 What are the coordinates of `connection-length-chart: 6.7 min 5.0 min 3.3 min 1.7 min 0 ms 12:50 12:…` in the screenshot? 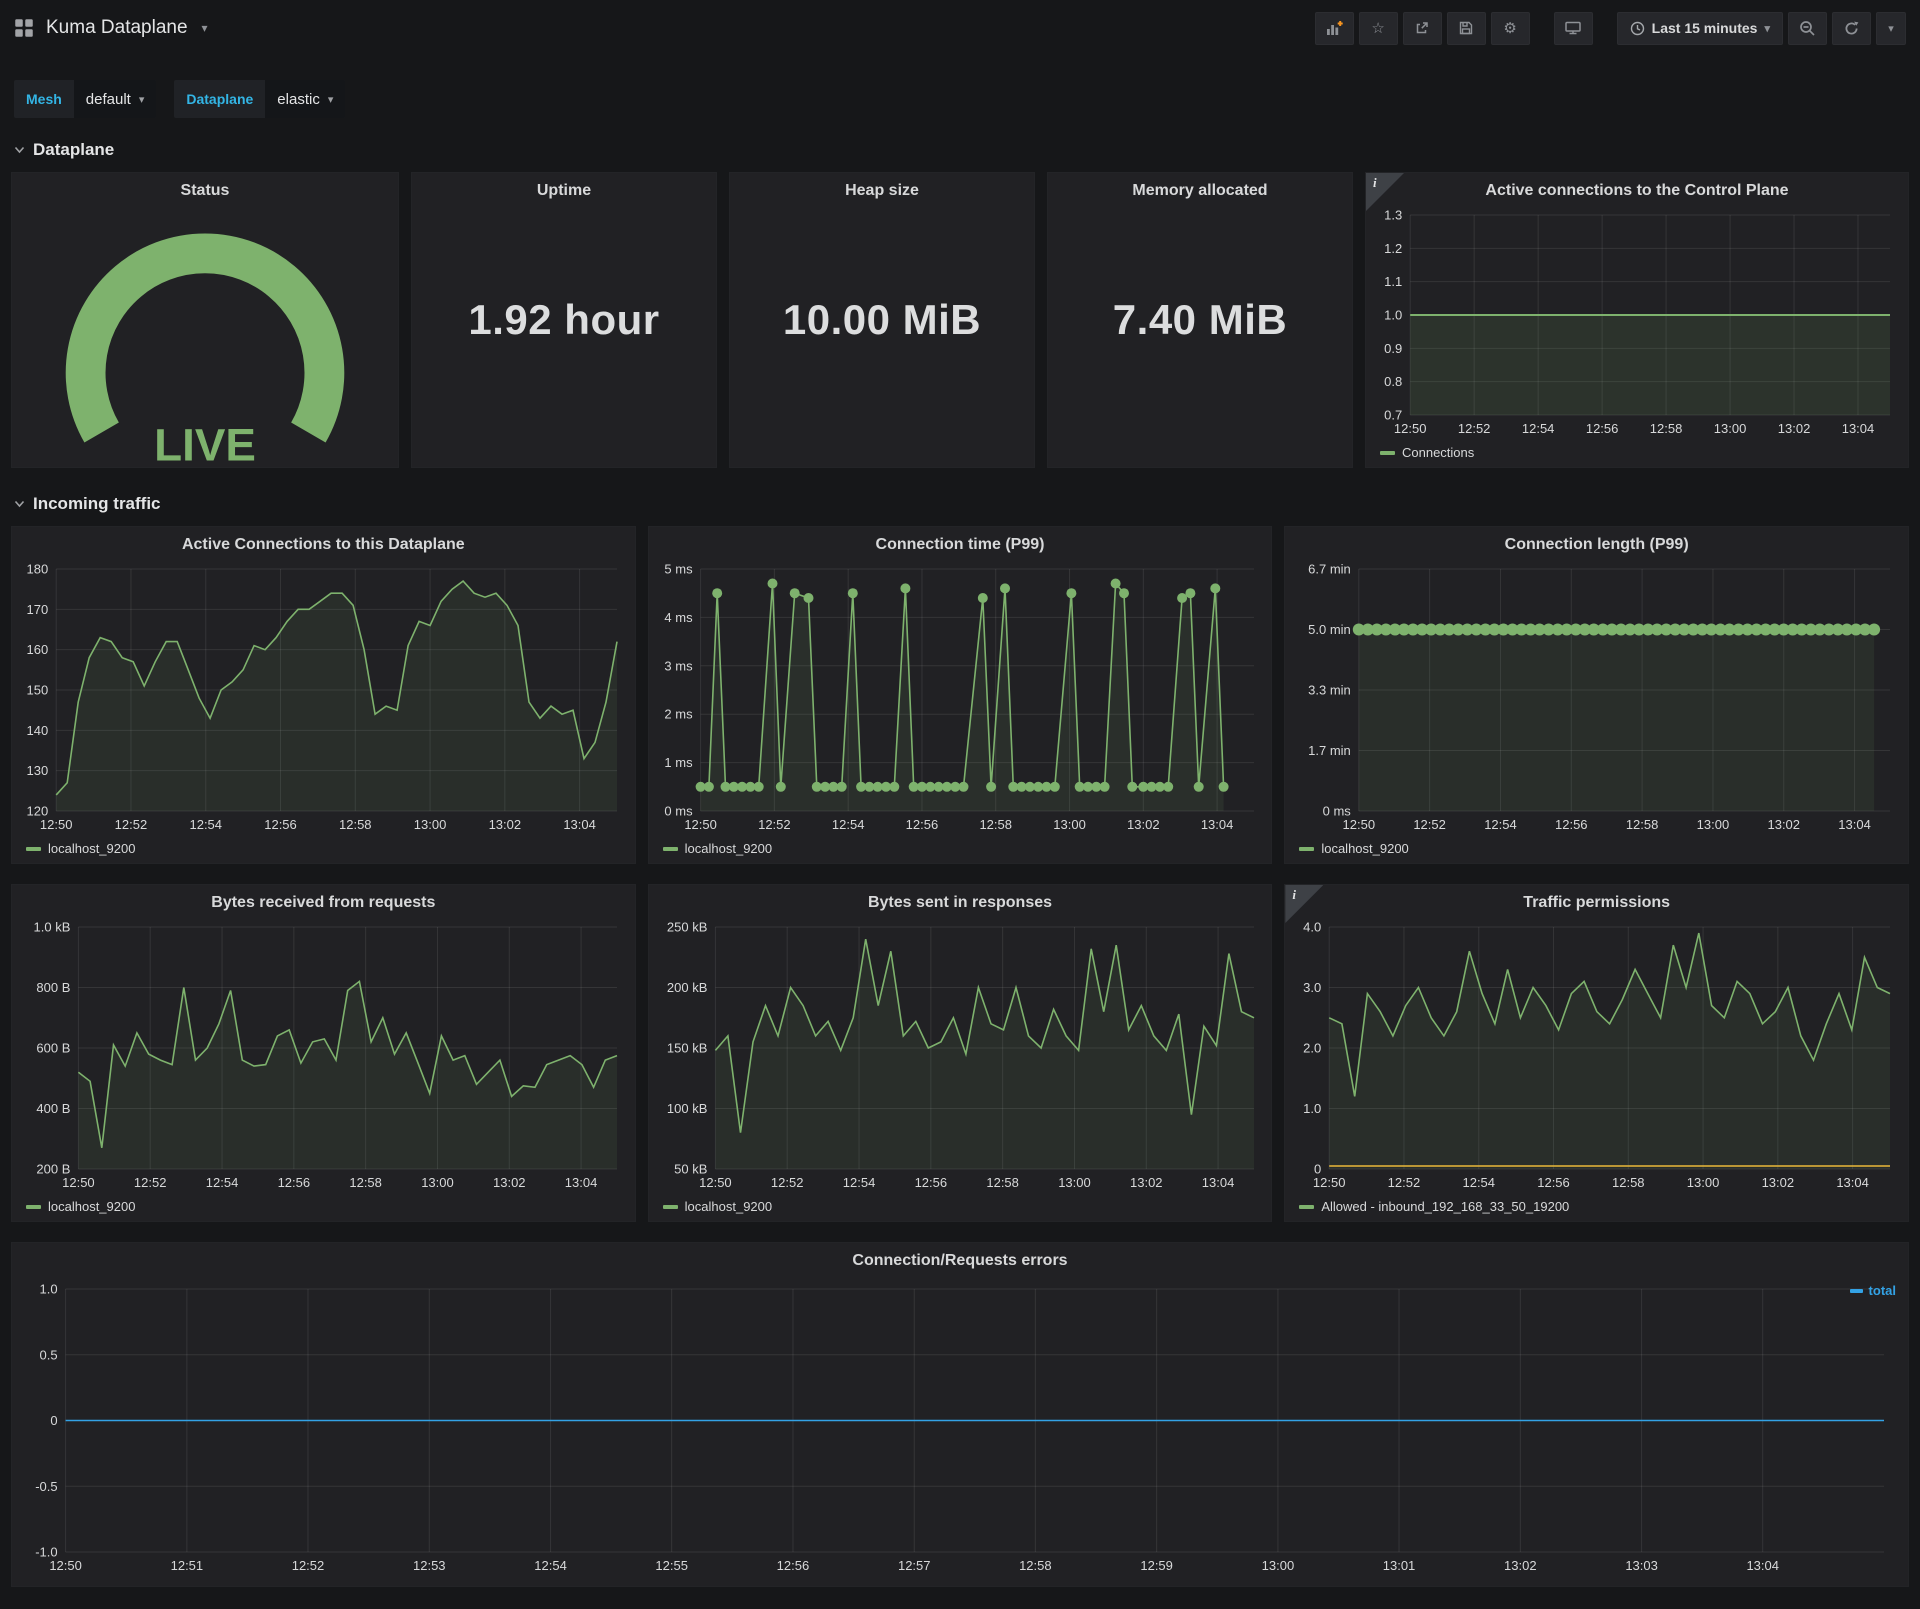 It's located at (1596, 697).